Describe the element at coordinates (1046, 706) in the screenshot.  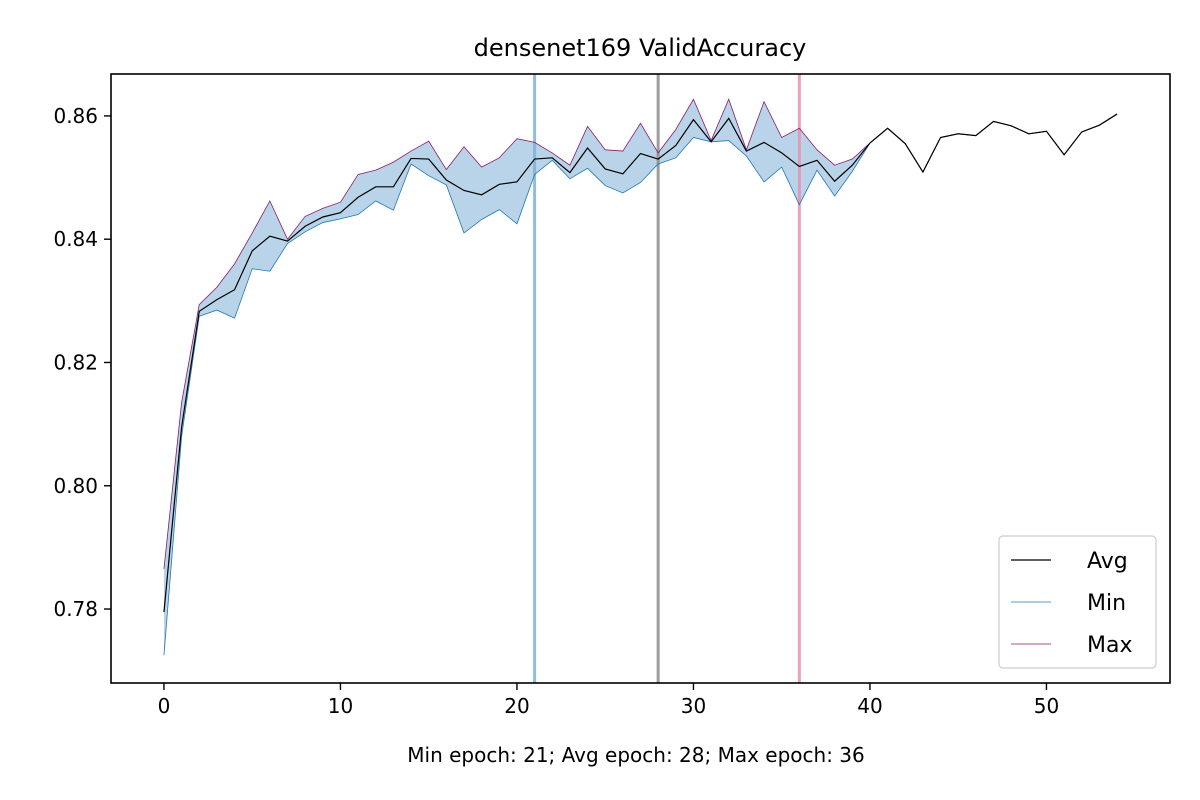
I see `x-tick-label: 50` at that location.